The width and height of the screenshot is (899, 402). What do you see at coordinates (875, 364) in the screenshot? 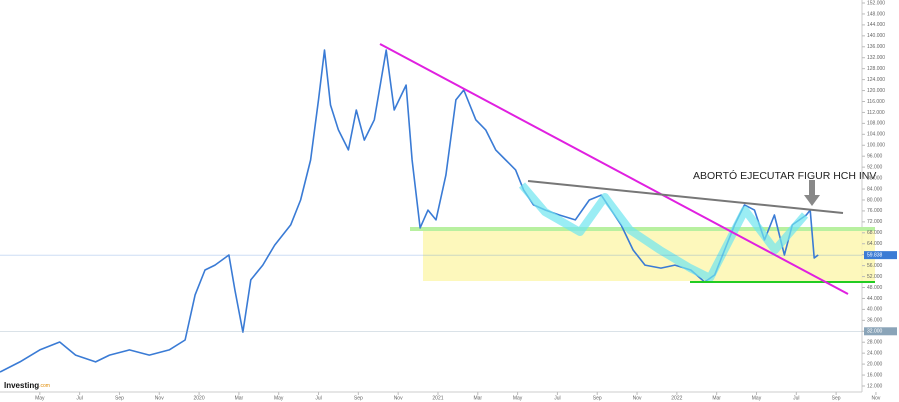
I see `y-tick-label: 20.000` at bounding box center [875, 364].